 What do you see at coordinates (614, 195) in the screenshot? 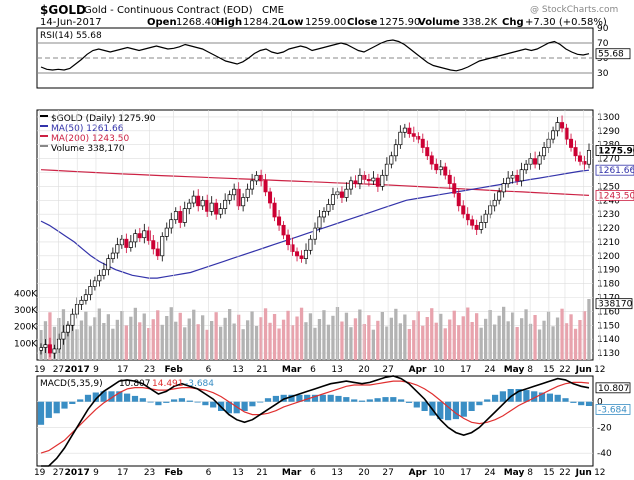
I see `price-value-tag-box` at bounding box center [614, 195].